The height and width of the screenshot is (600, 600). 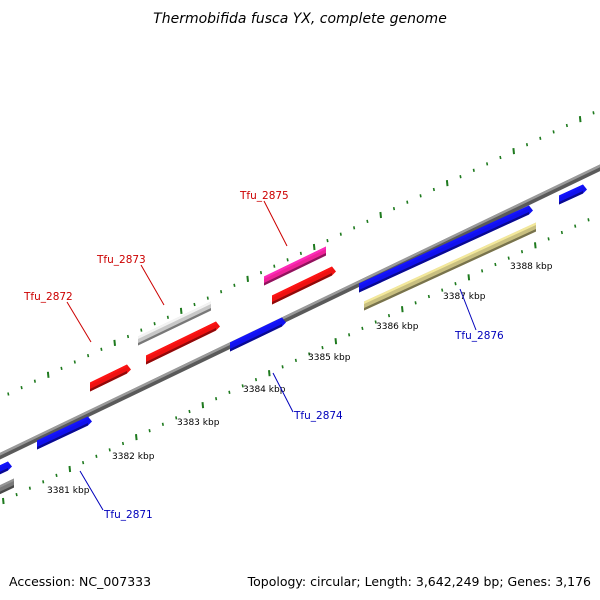 I want to click on accession-text: Accession: NC_007333, so click(x=80, y=581).